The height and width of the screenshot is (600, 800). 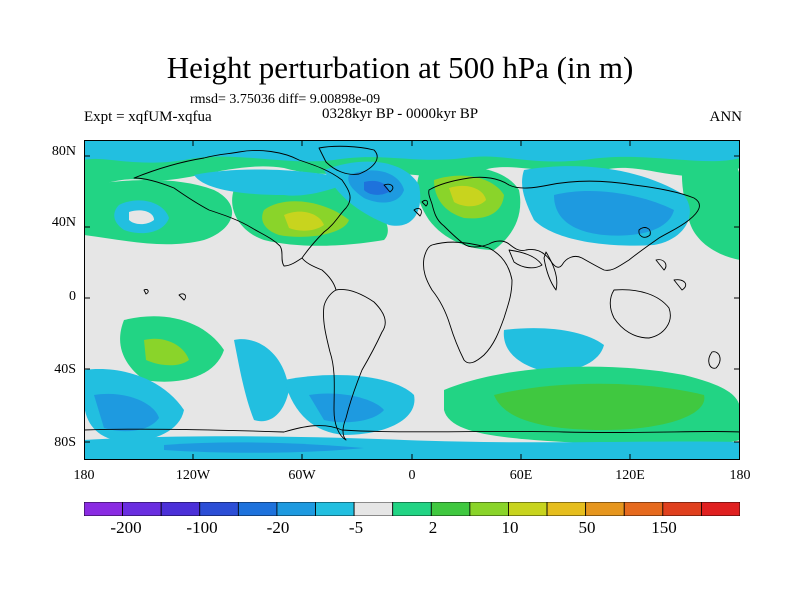 I want to click on colorbar-label: 10, so click(x=510, y=527).